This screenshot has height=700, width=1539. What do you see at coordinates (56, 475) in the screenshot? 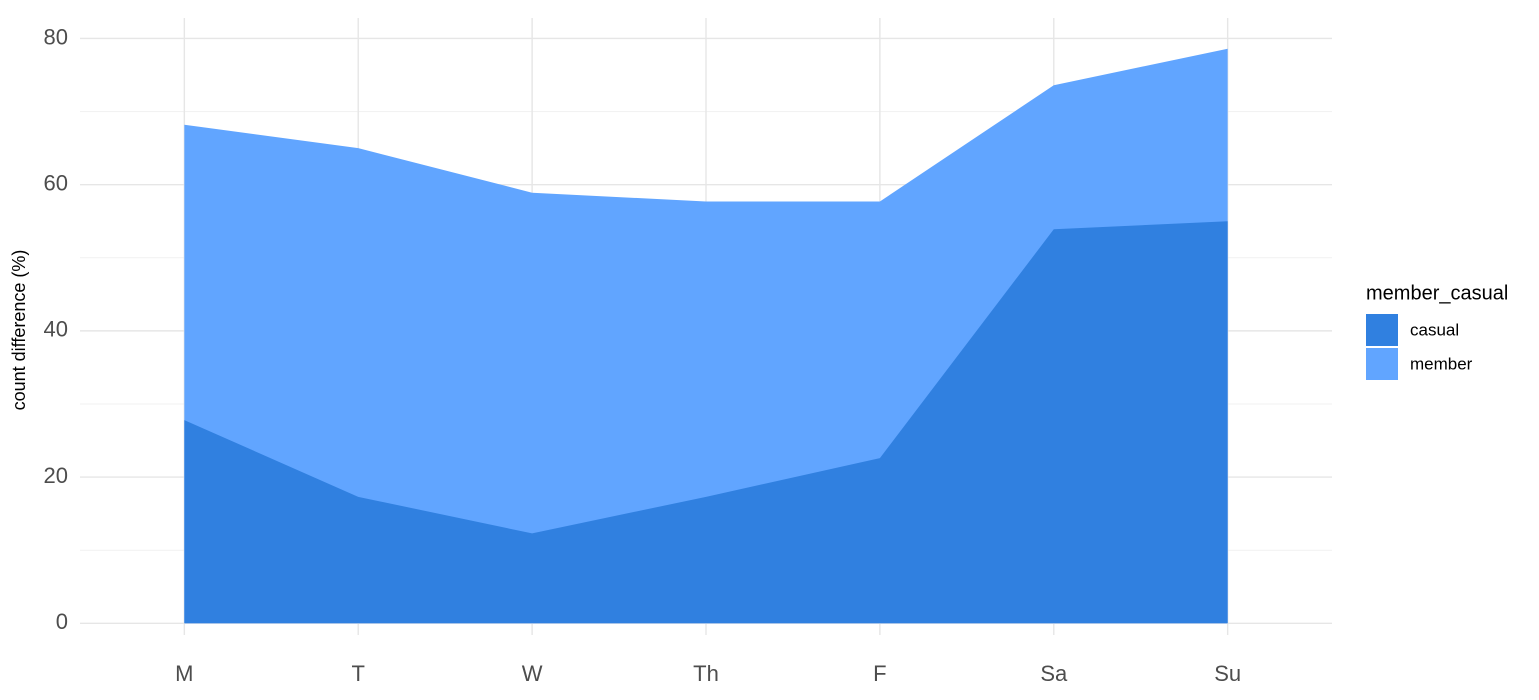
I see `y-tick-label: 20` at bounding box center [56, 475].